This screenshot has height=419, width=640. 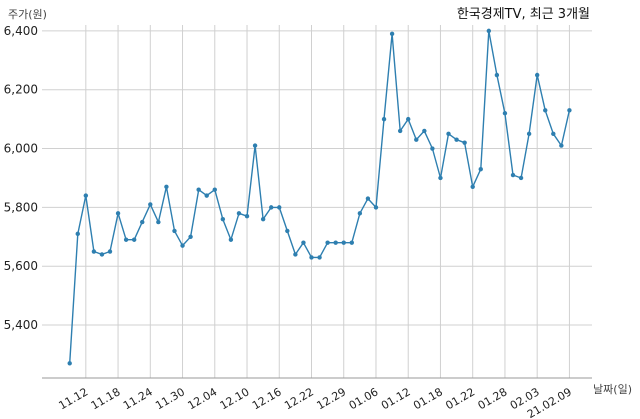 I want to click on x-tick-label: 11.18, so click(x=106, y=398).